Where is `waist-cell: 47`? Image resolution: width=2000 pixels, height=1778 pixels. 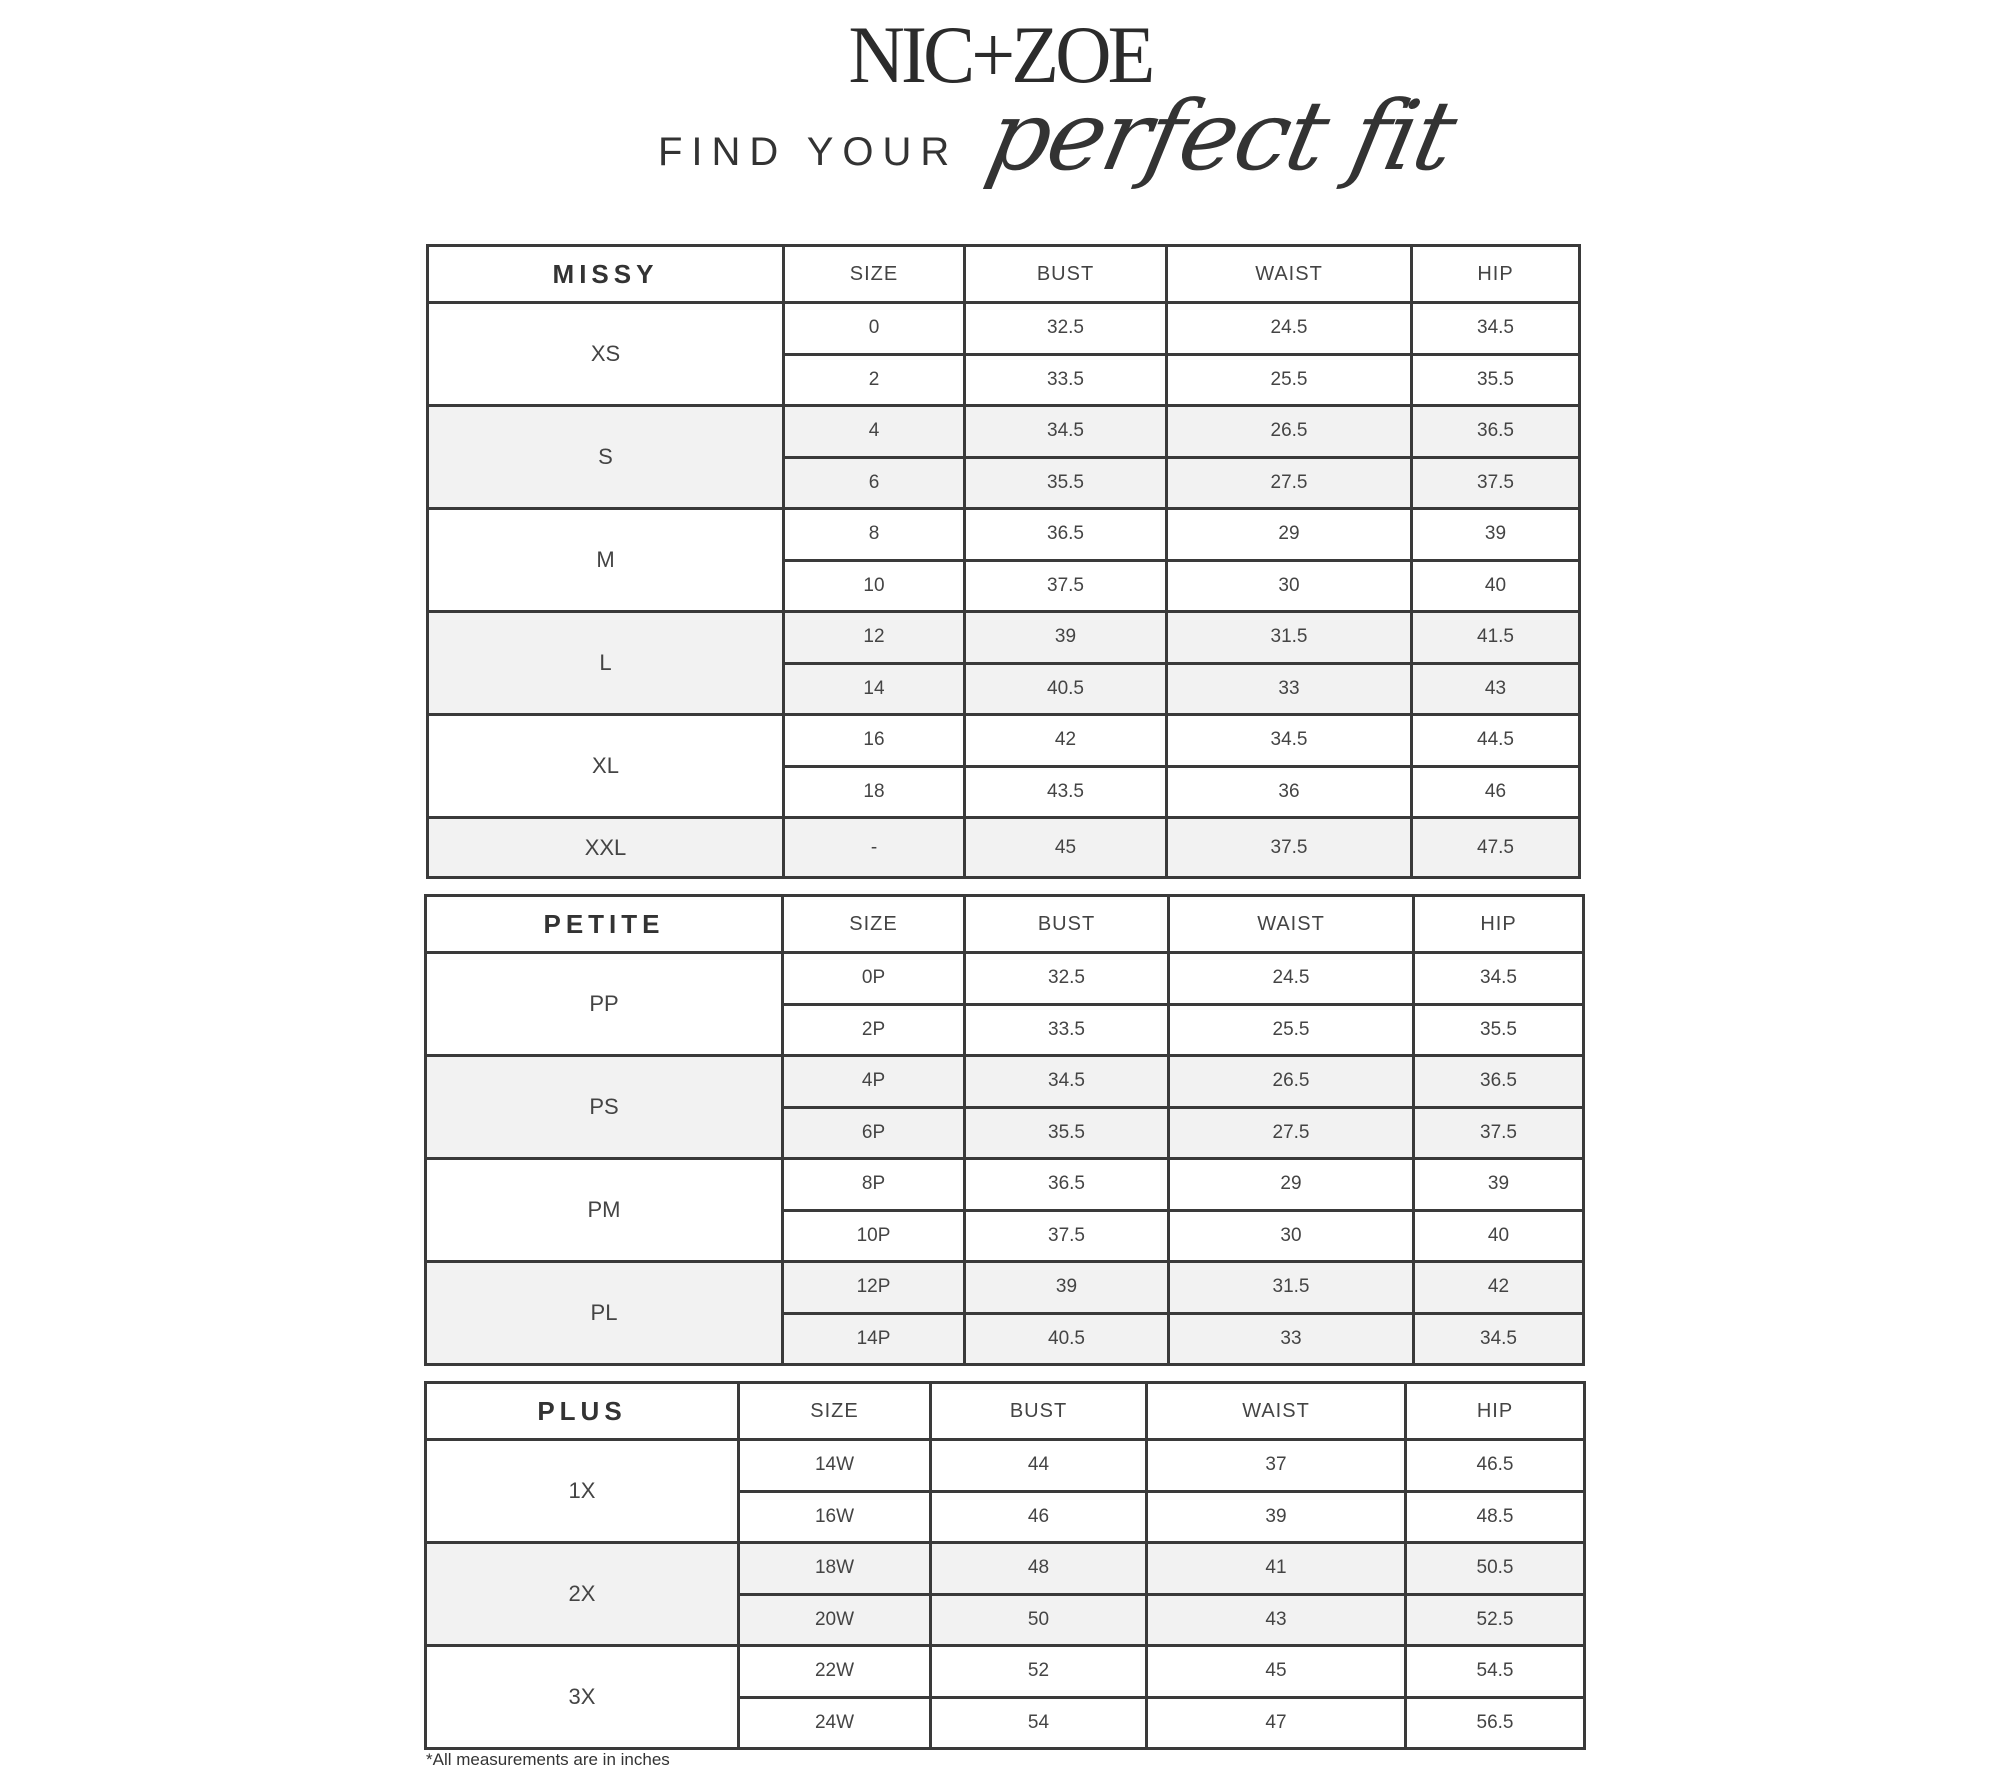 waist-cell: 47 is located at coordinates (1276, 1722).